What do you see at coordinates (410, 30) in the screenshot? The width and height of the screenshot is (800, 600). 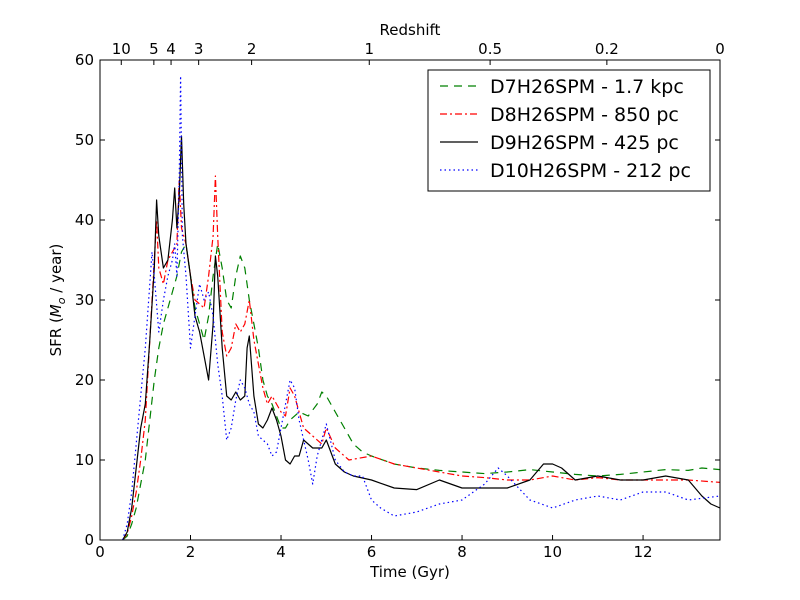 I see `top-axis-label: Redshift` at bounding box center [410, 30].